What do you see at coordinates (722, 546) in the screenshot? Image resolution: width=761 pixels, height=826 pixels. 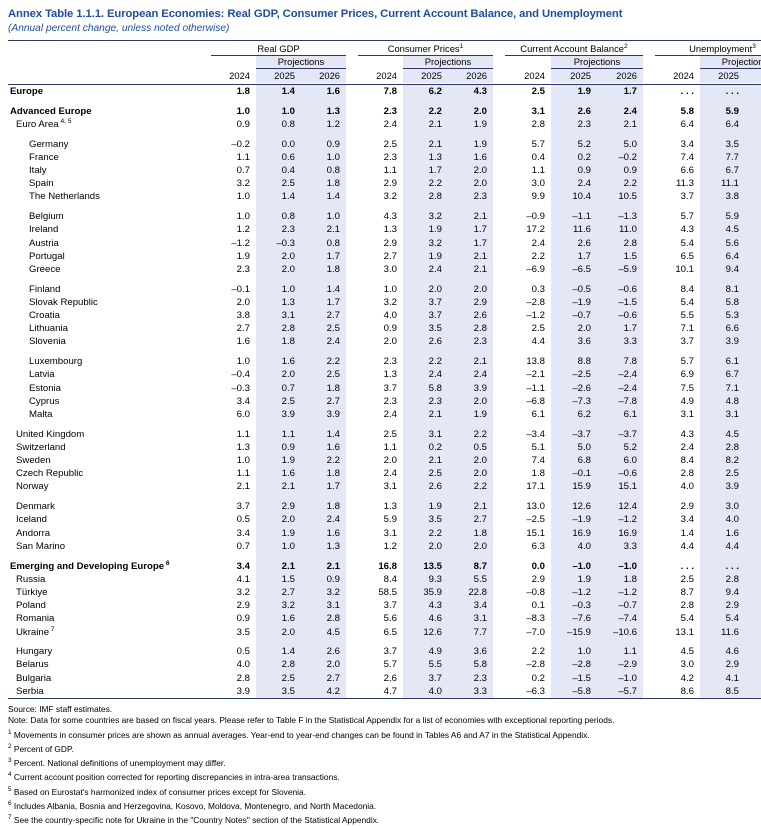 I see `table-cell: 4.4` at bounding box center [722, 546].